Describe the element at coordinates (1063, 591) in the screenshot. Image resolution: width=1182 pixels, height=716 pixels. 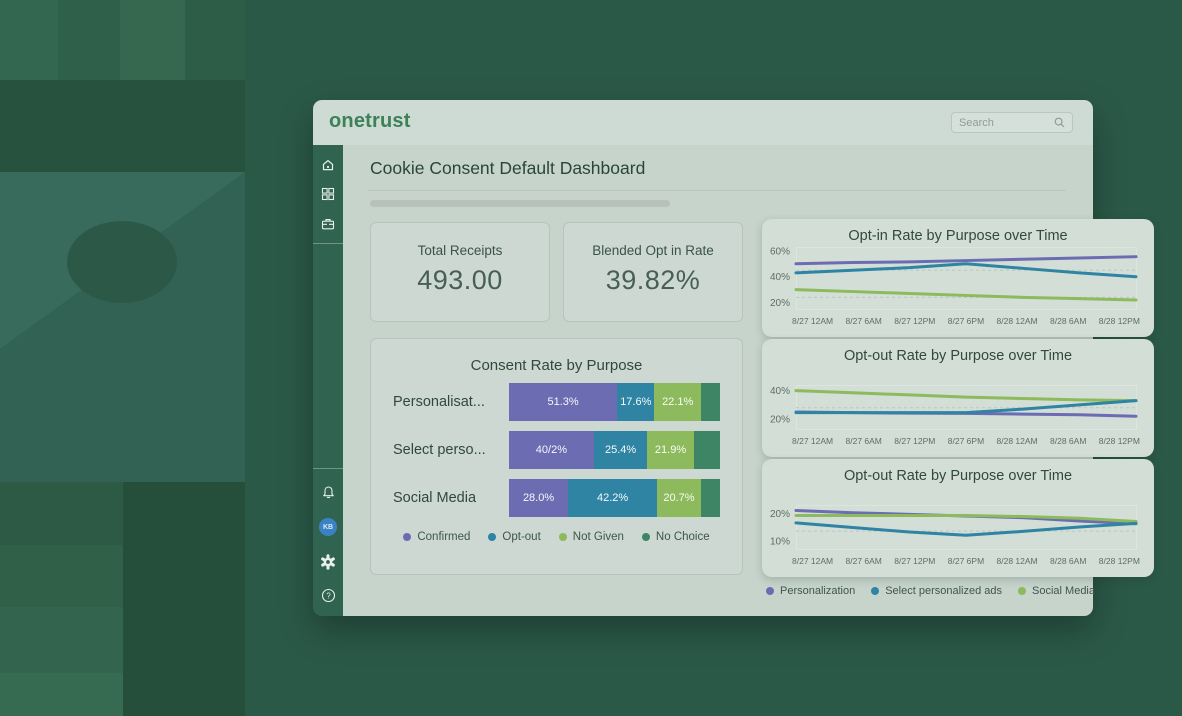
I see `legend-label: Social Media` at that location.